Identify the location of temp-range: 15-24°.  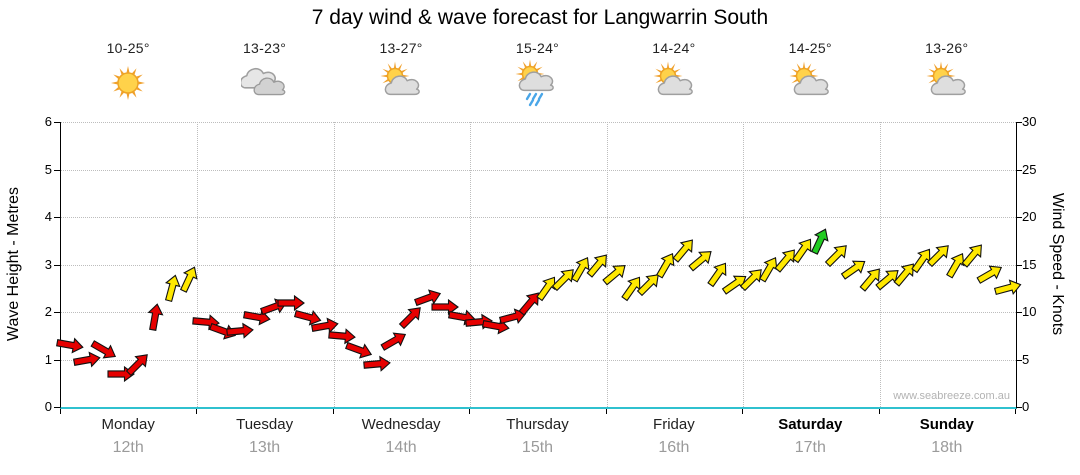
(537, 48).